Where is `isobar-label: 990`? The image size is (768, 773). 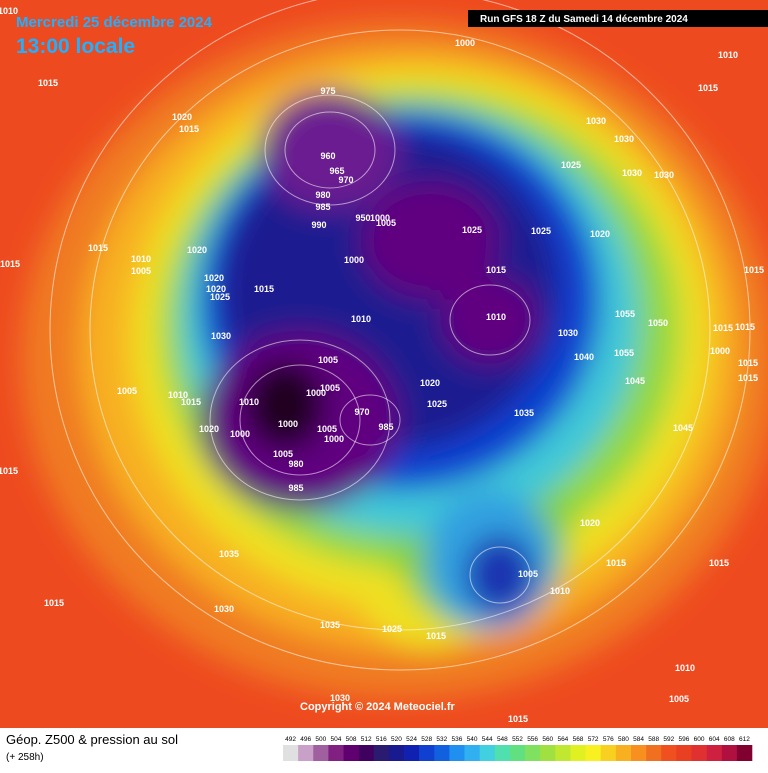
isobar-label: 990 is located at coordinates (318, 225).